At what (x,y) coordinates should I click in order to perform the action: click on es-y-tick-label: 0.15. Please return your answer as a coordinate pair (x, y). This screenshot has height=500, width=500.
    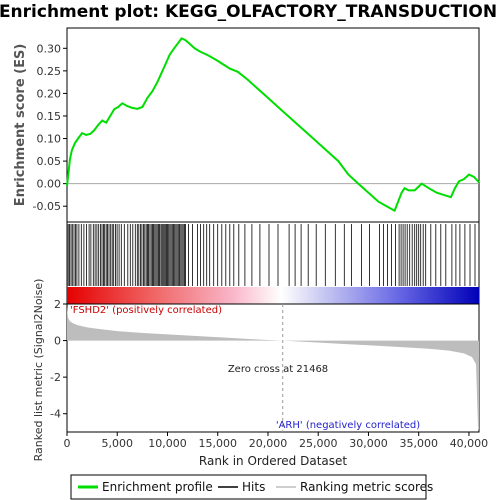
    Looking at the image, I should click on (49, 116).